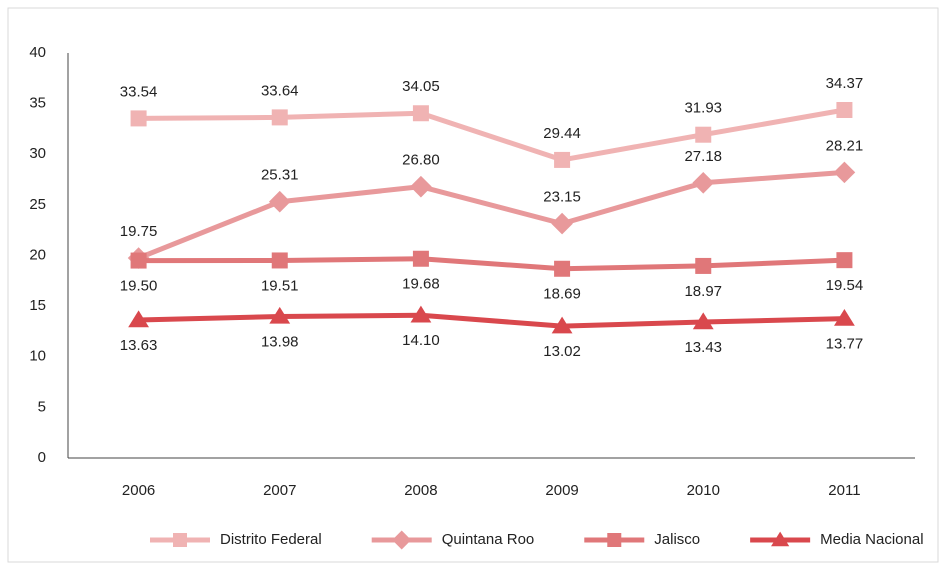  I want to click on x-tick-label: 2011, so click(844, 490).